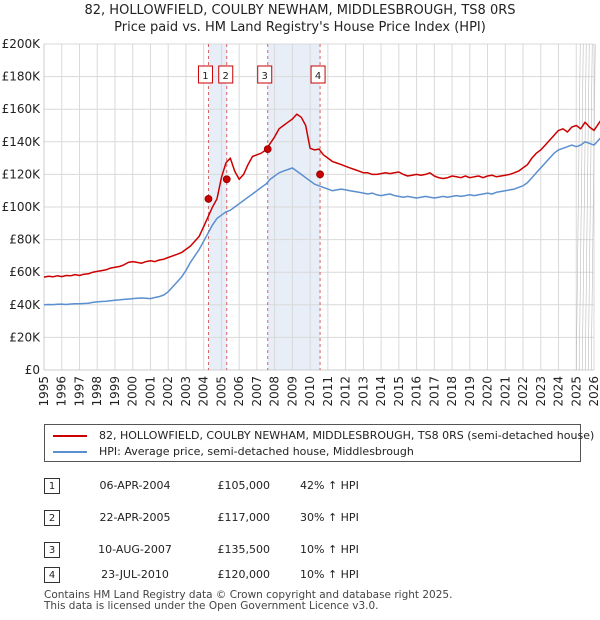 Image resolution: width=600 pixels, height=620 pixels. What do you see at coordinates (381, 391) in the screenshot?
I see `x-tick-label: 2014` at bounding box center [381, 391].